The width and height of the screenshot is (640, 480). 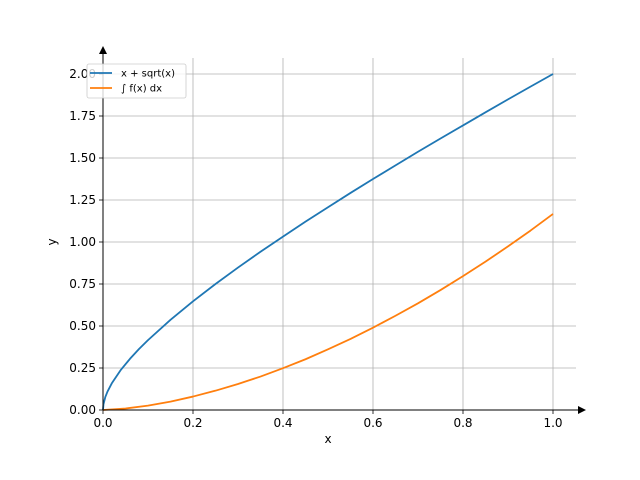 What do you see at coordinates (82, 326) in the screenshot?
I see `y-tick-label: 0.50` at bounding box center [82, 326].